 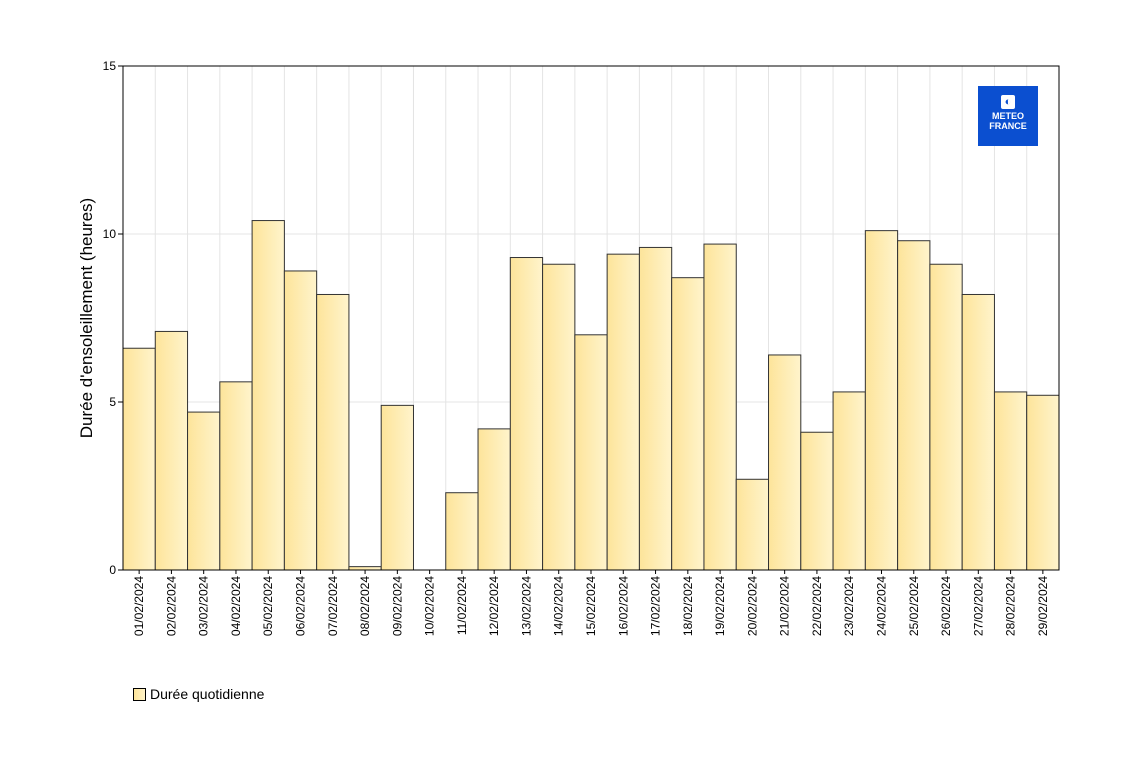 I want to click on x-tick-label: 20/02/2024, so click(x=752, y=606).